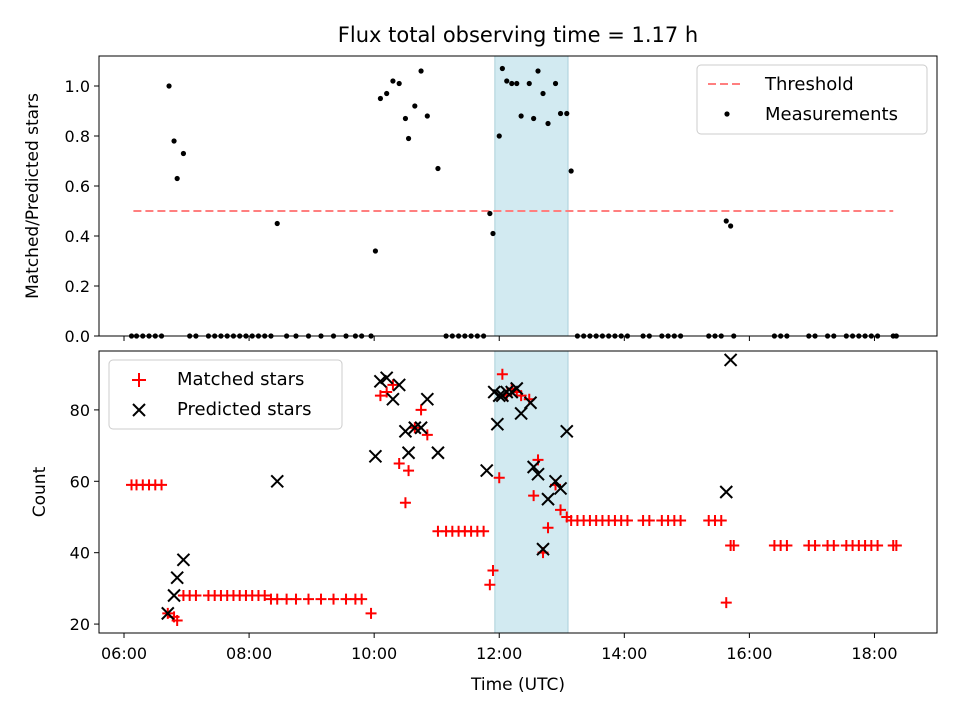  What do you see at coordinates (33, 196) in the screenshot?
I see `top-ylabel: Matched/Predicted stars` at bounding box center [33, 196].